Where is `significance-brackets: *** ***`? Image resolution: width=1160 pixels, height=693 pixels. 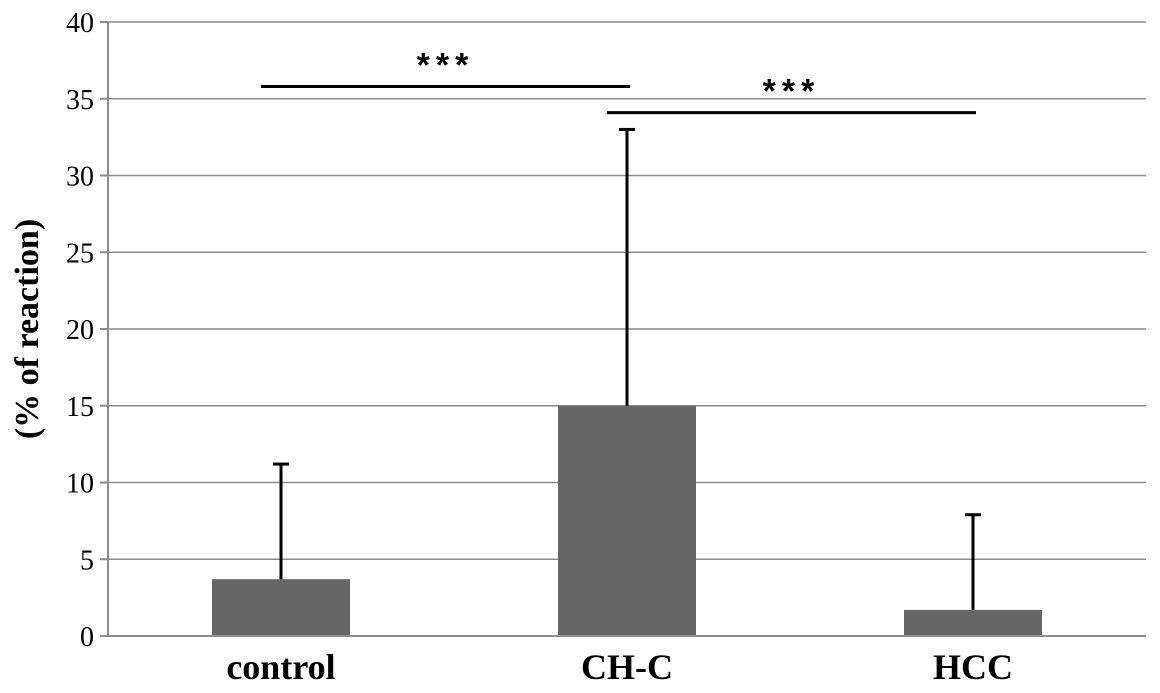 significance-brackets: *** *** is located at coordinates (618, 80).